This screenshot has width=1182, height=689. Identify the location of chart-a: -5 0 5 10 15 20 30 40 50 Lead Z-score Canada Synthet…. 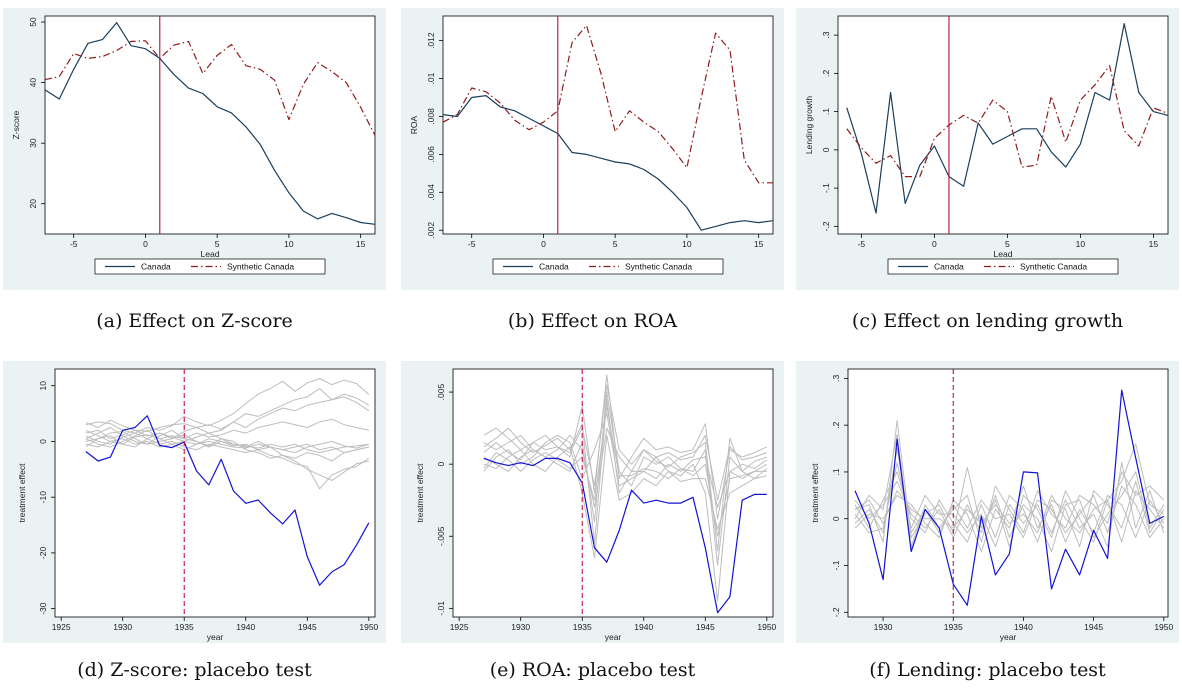
(193, 145).